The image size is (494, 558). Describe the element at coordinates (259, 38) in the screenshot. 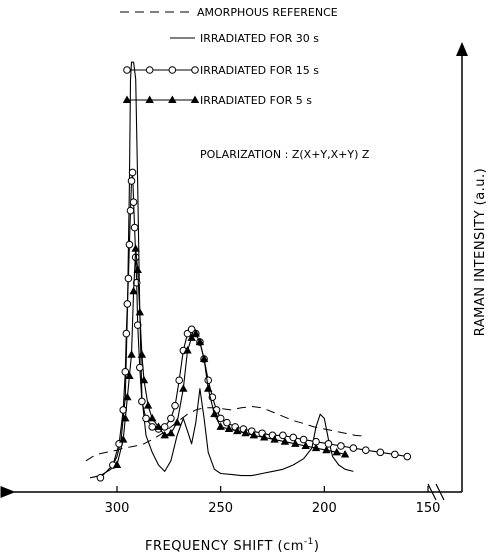

I see `legend-label: IRRADIATED FOR 30 s` at that location.